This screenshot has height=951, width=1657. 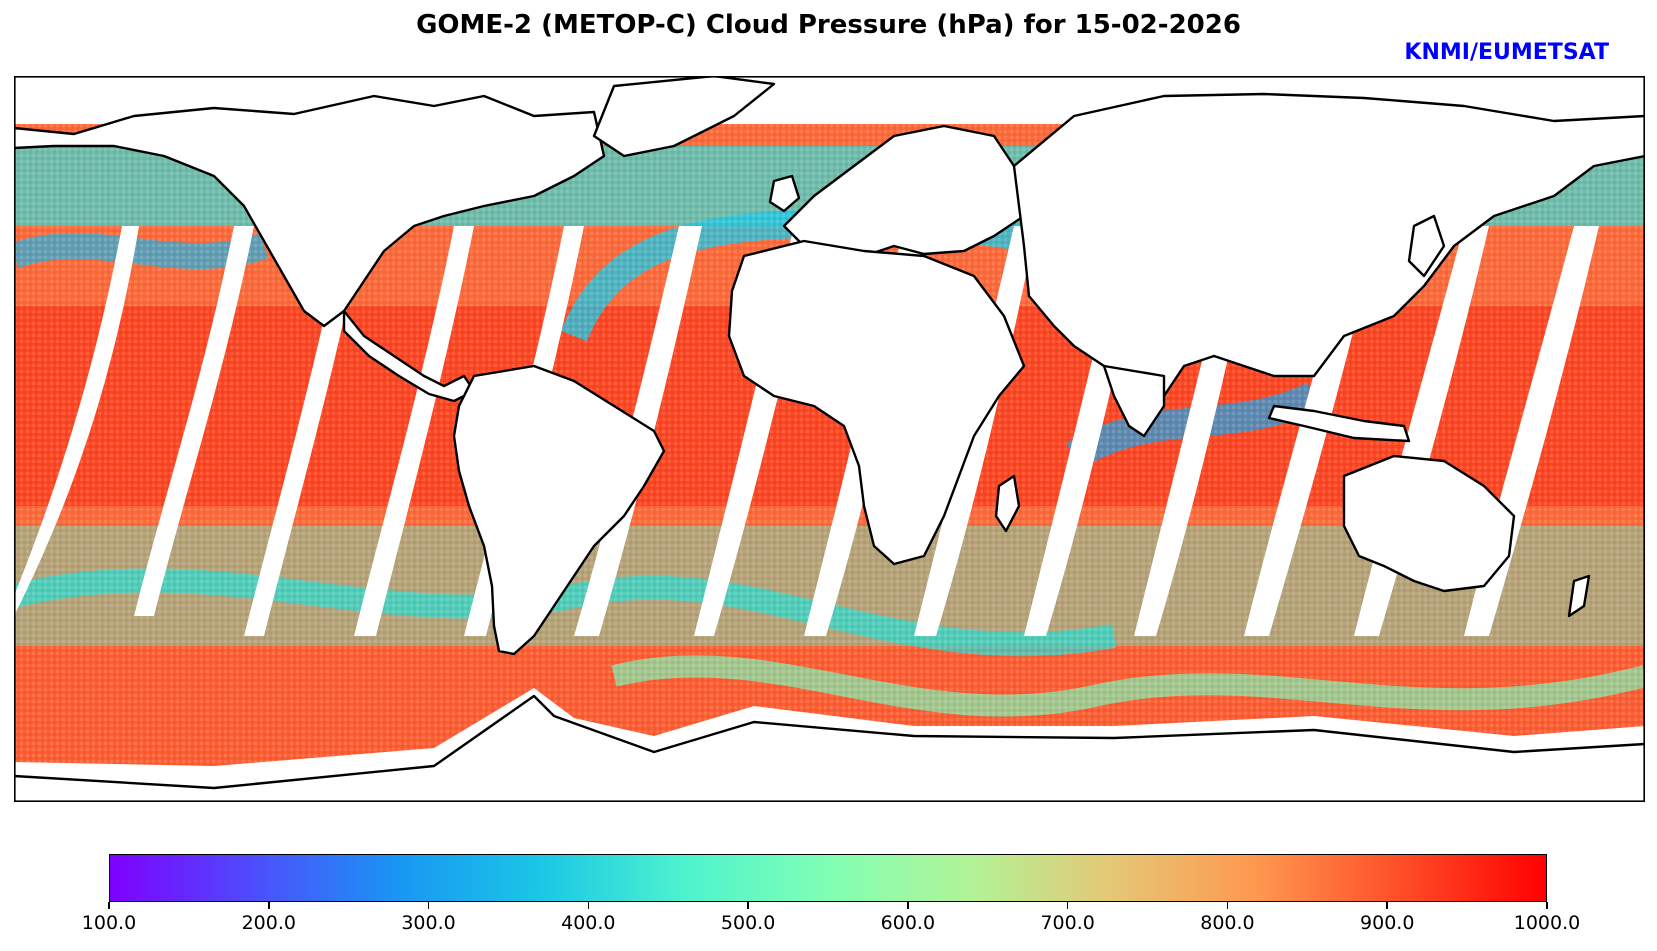 What do you see at coordinates (1387, 923) in the screenshot?
I see `colorbar-tick-label: 900.0` at bounding box center [1387, 923].